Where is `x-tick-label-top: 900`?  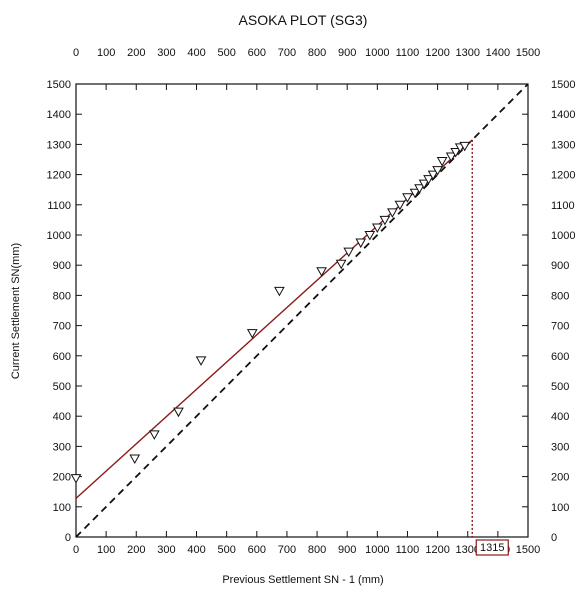
x-tick-label-top: 900 is located at coordinates (347, 53).